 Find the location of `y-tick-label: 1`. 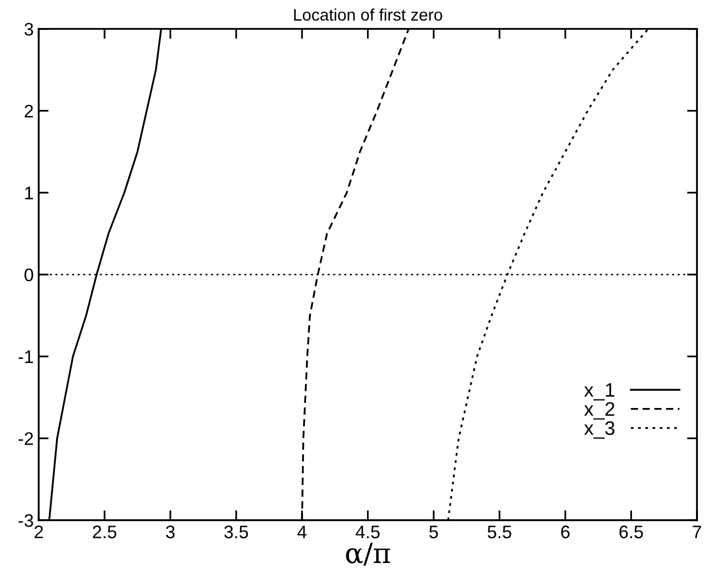

y-tick-label: 1 is located at coordinates (29, 193).